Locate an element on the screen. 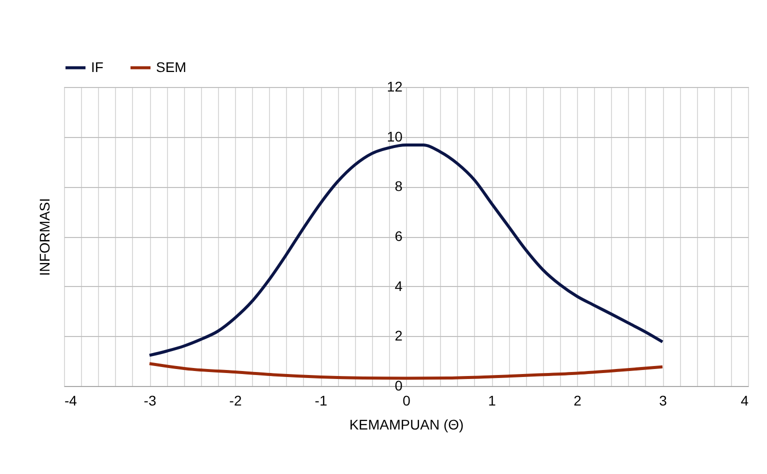 The height and width of the screenshot is (474, 767). x-tick-label: 2 is located at coordinates (578, 400).